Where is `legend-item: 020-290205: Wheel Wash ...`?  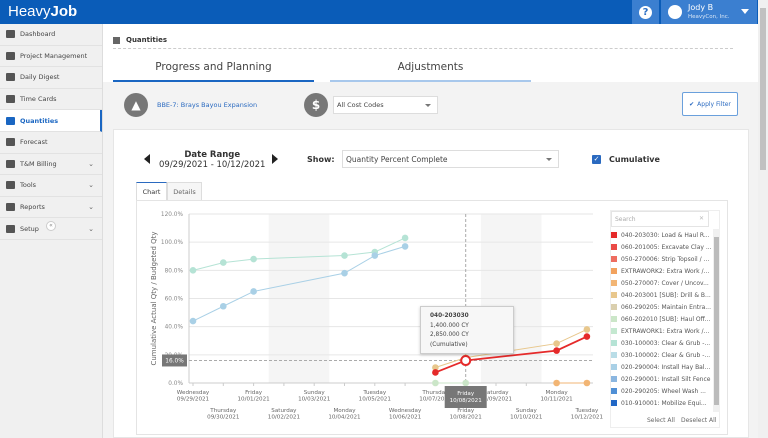
legend-item: 020-290205: Wheel Wash ... is located at coordinates (661, 391).